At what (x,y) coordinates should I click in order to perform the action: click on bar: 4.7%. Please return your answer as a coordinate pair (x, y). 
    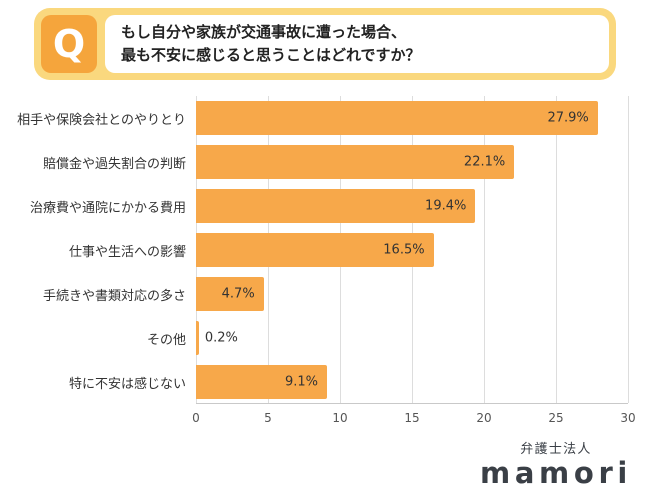
    Looking at the image, I should click on (230, 294).